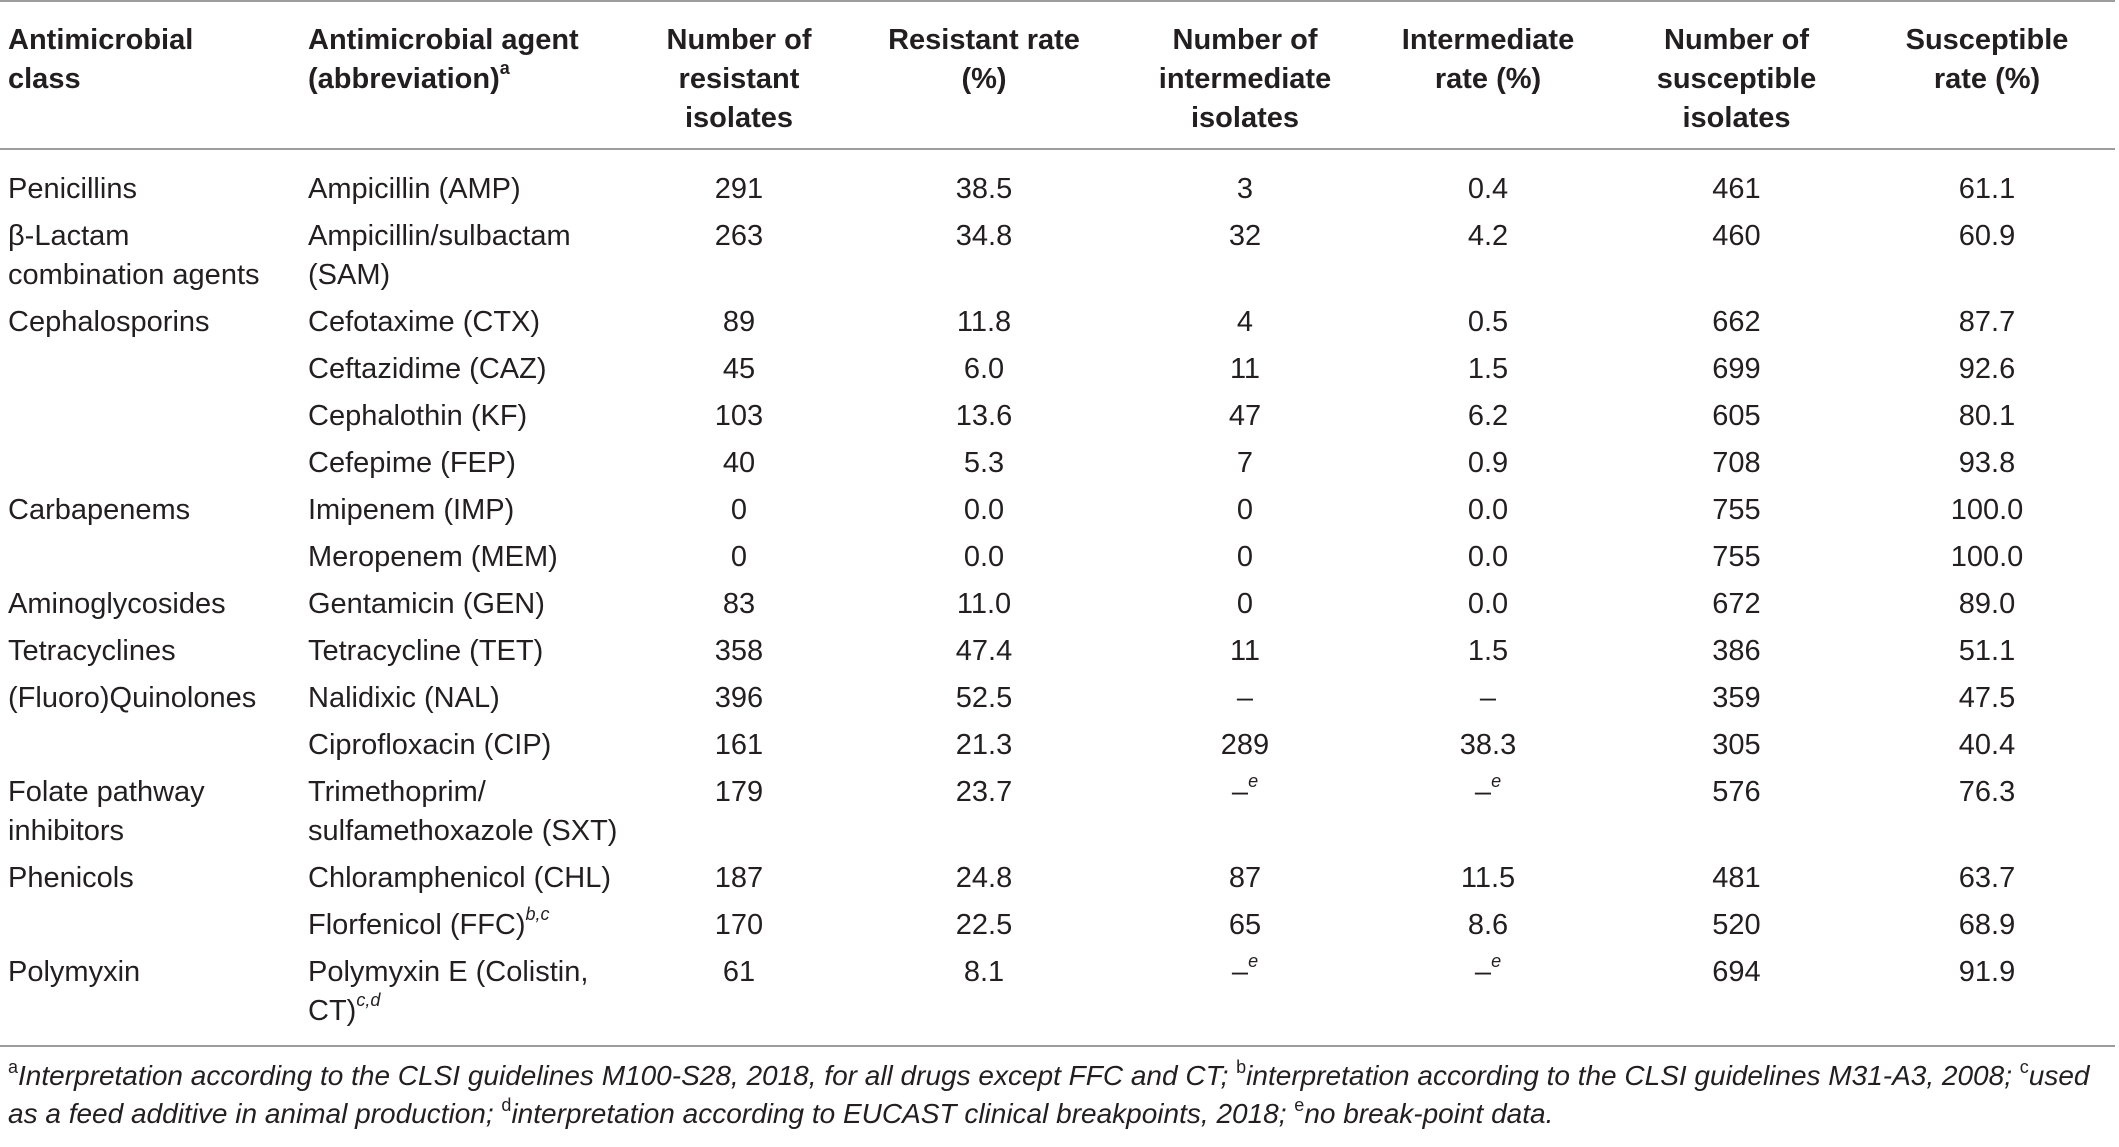  Describe the element at coordinates (424, 322) in the screenshot. I see `cell-antimicrobial-agent: Cefotaxime (CTX)` at that location.